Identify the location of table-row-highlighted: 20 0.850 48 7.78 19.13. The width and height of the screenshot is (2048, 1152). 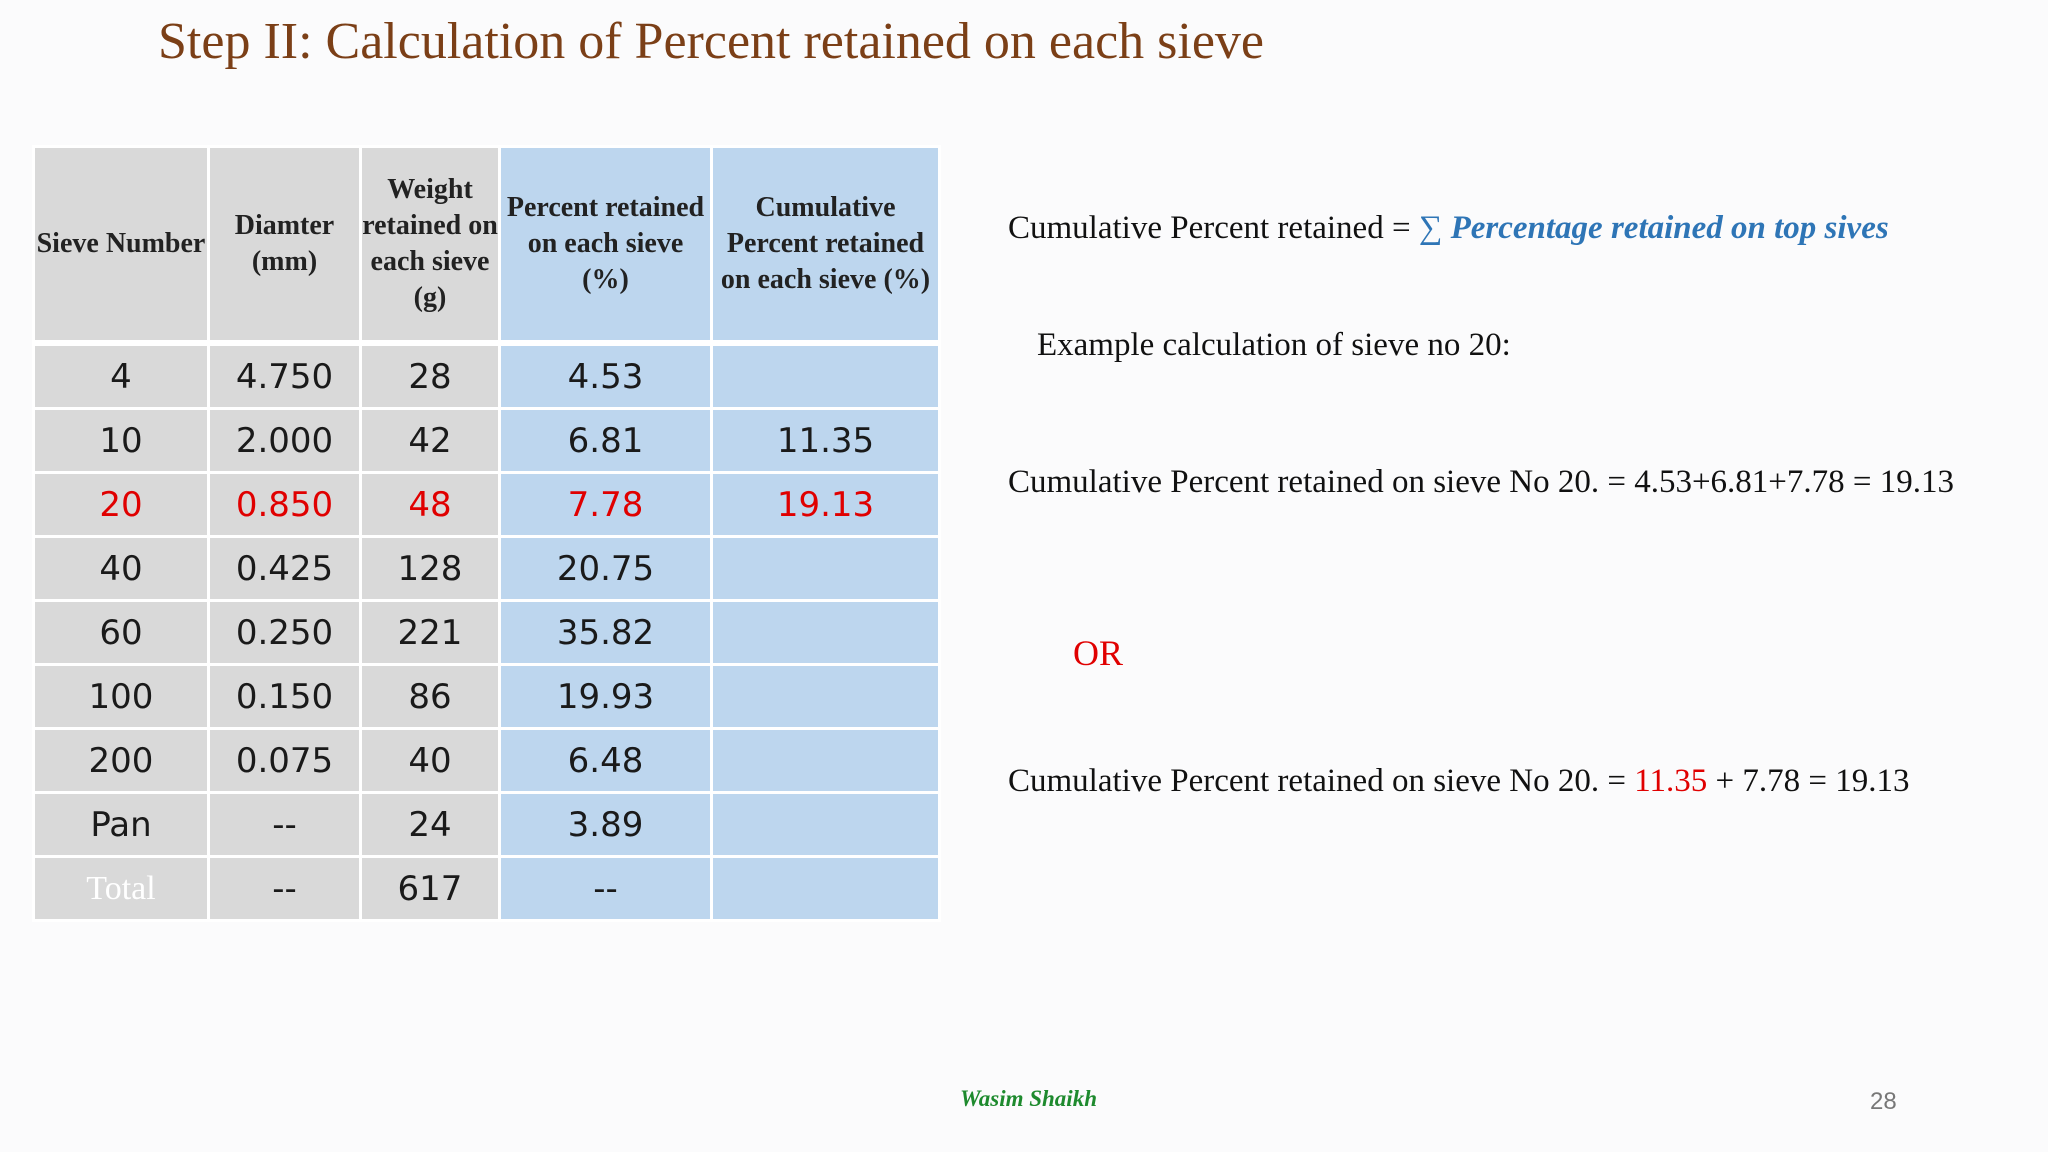
(486, 504).